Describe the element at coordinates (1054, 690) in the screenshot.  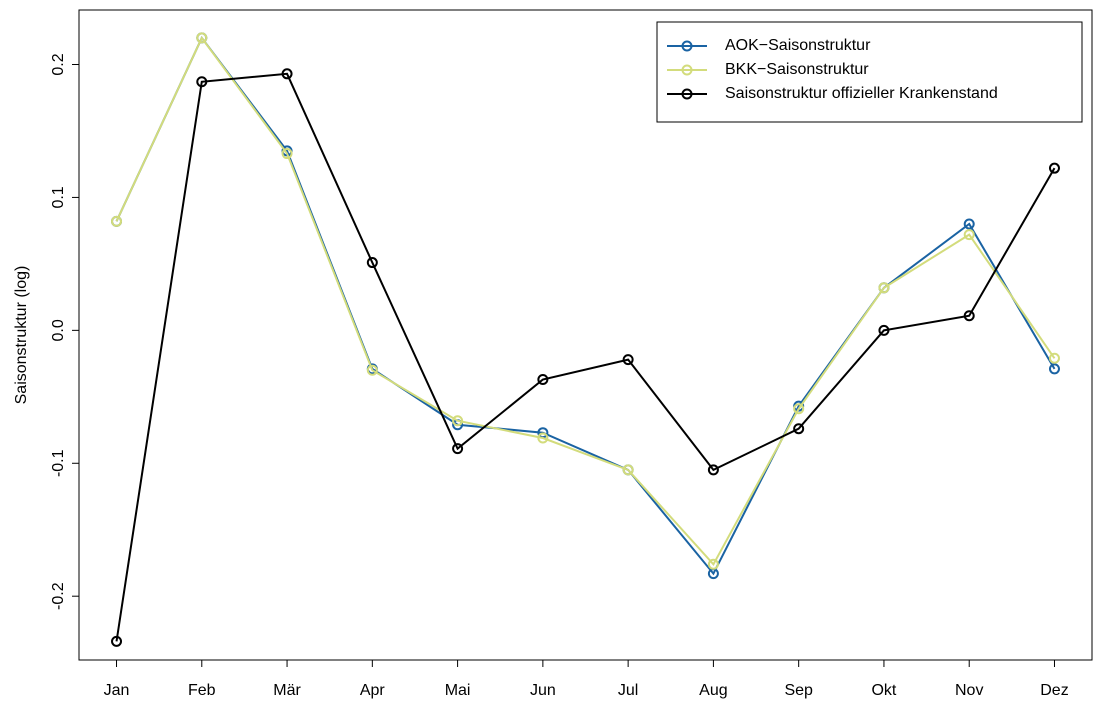
I see `x-tick-label: Dez` at that location.